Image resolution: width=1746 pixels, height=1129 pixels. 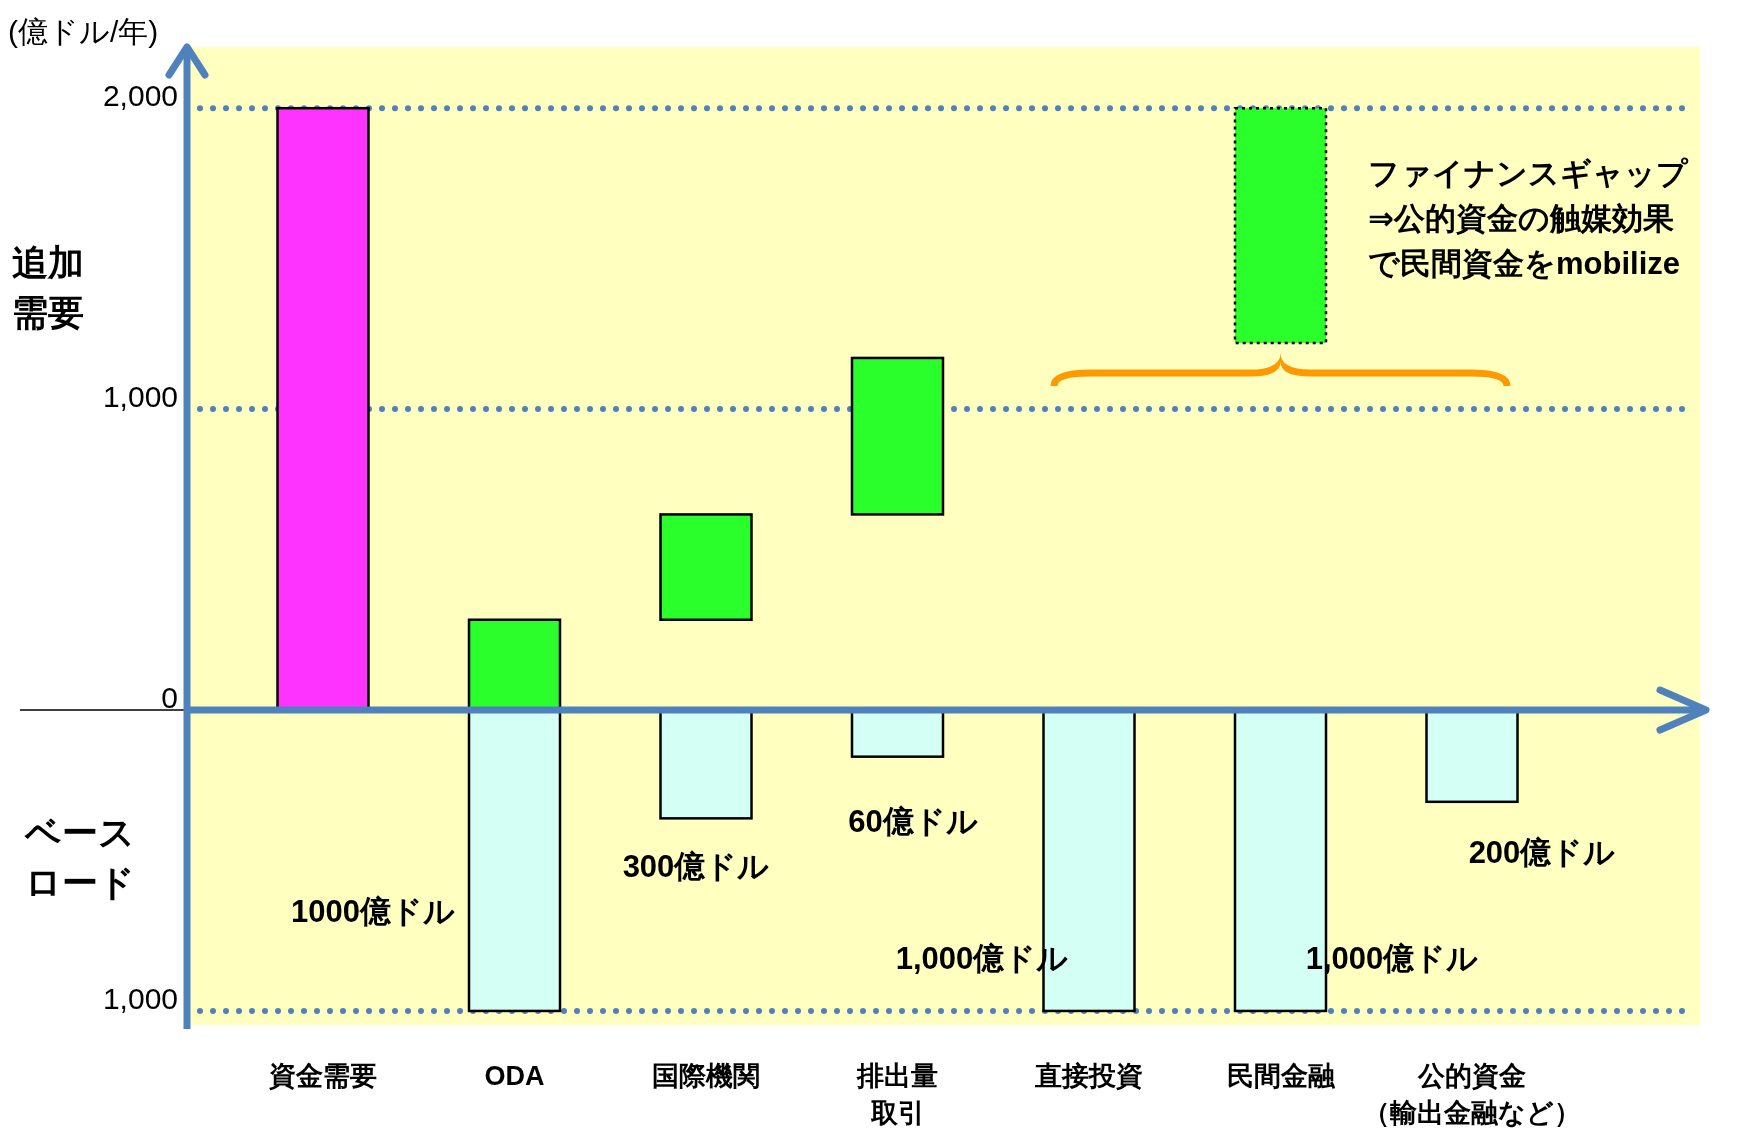 What do you see at coordinates (83, 31) in the screenshot?
I see `y-axis-title: (億ドル/年)` at bounding box center [83, 31].